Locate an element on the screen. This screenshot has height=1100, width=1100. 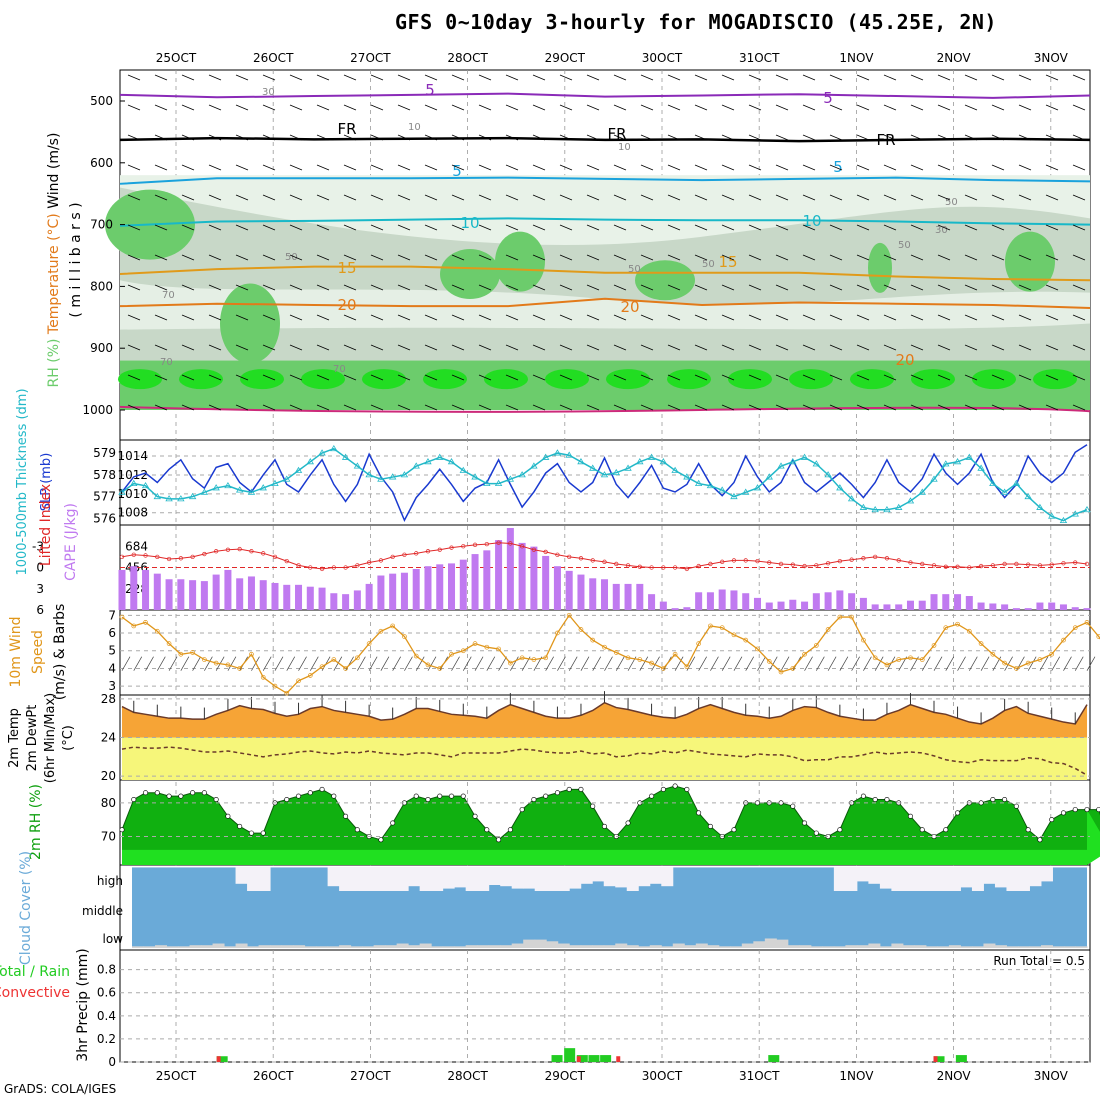
wind-tick-label: 6 is located at coordinates (112, 633).